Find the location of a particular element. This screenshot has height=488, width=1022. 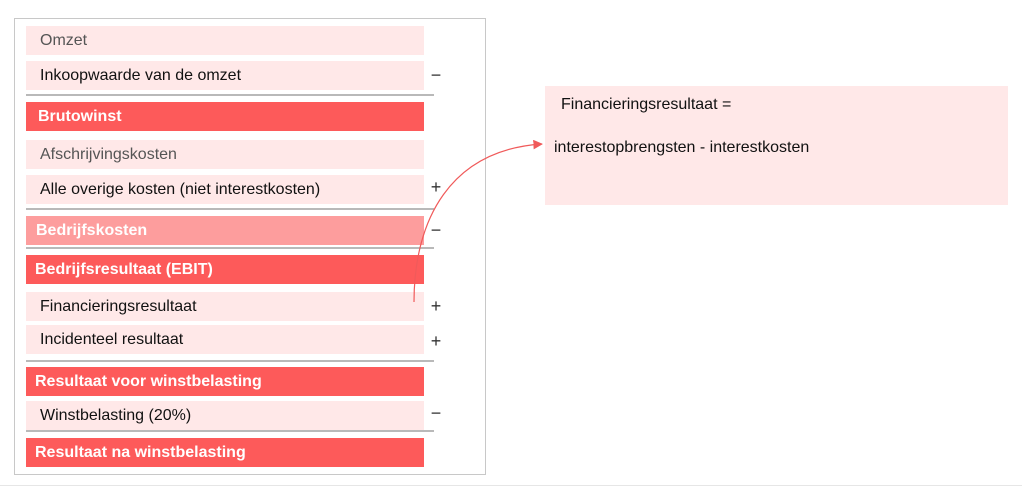

row-omzet: Omzet is located at coordinates (225, 40).